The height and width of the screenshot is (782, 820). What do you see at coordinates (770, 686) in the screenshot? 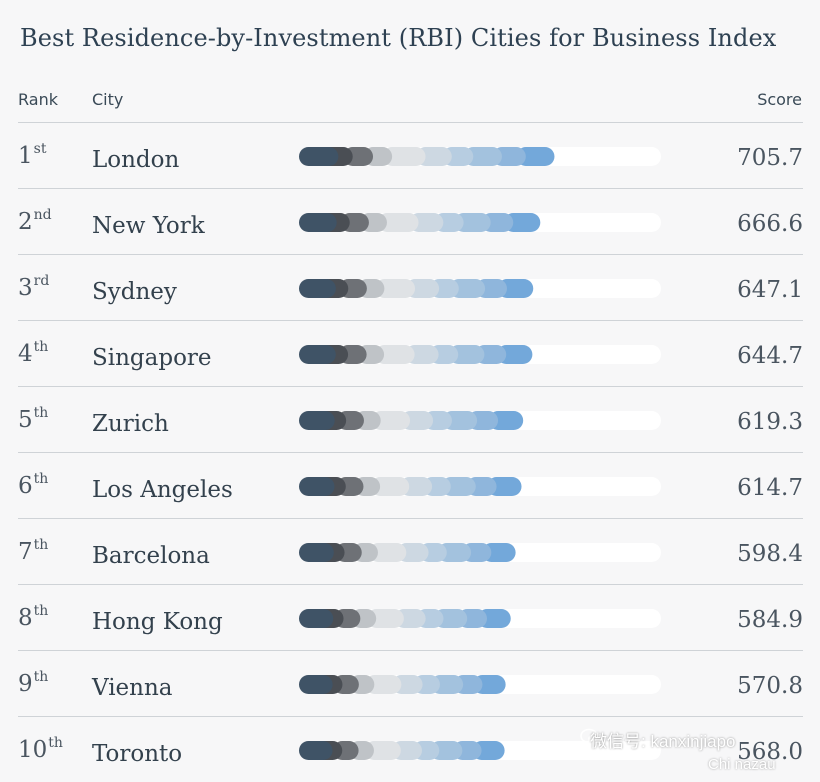
I see `score-label: 570.8` at bounding box center [770, 686].